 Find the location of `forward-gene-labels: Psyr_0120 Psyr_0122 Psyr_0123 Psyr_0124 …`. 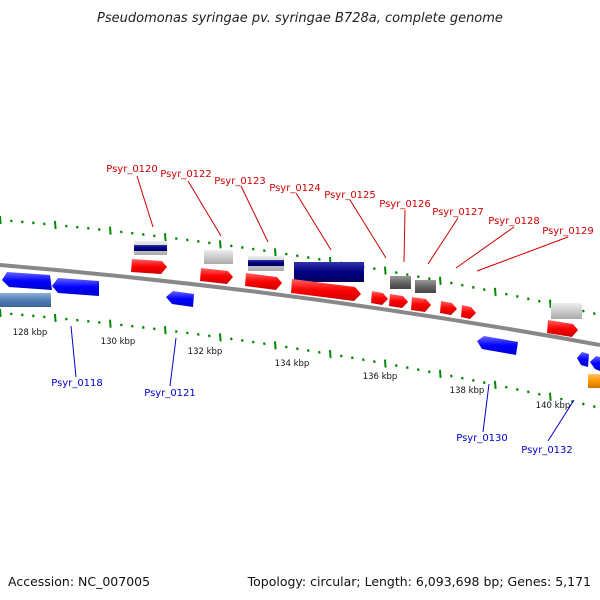

forward-gene-labels: Psyr_0120 Psyr_0122 Psyr_0123 Psyr_0124 … is located at coordinates (350, 200).